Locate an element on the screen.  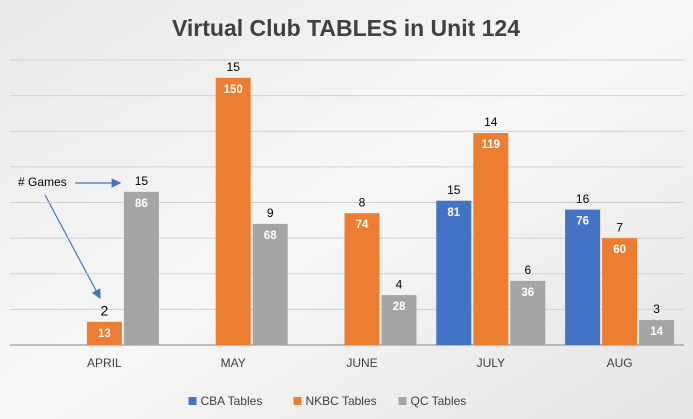
value-label: 76 is located at coordinates (582, 222).